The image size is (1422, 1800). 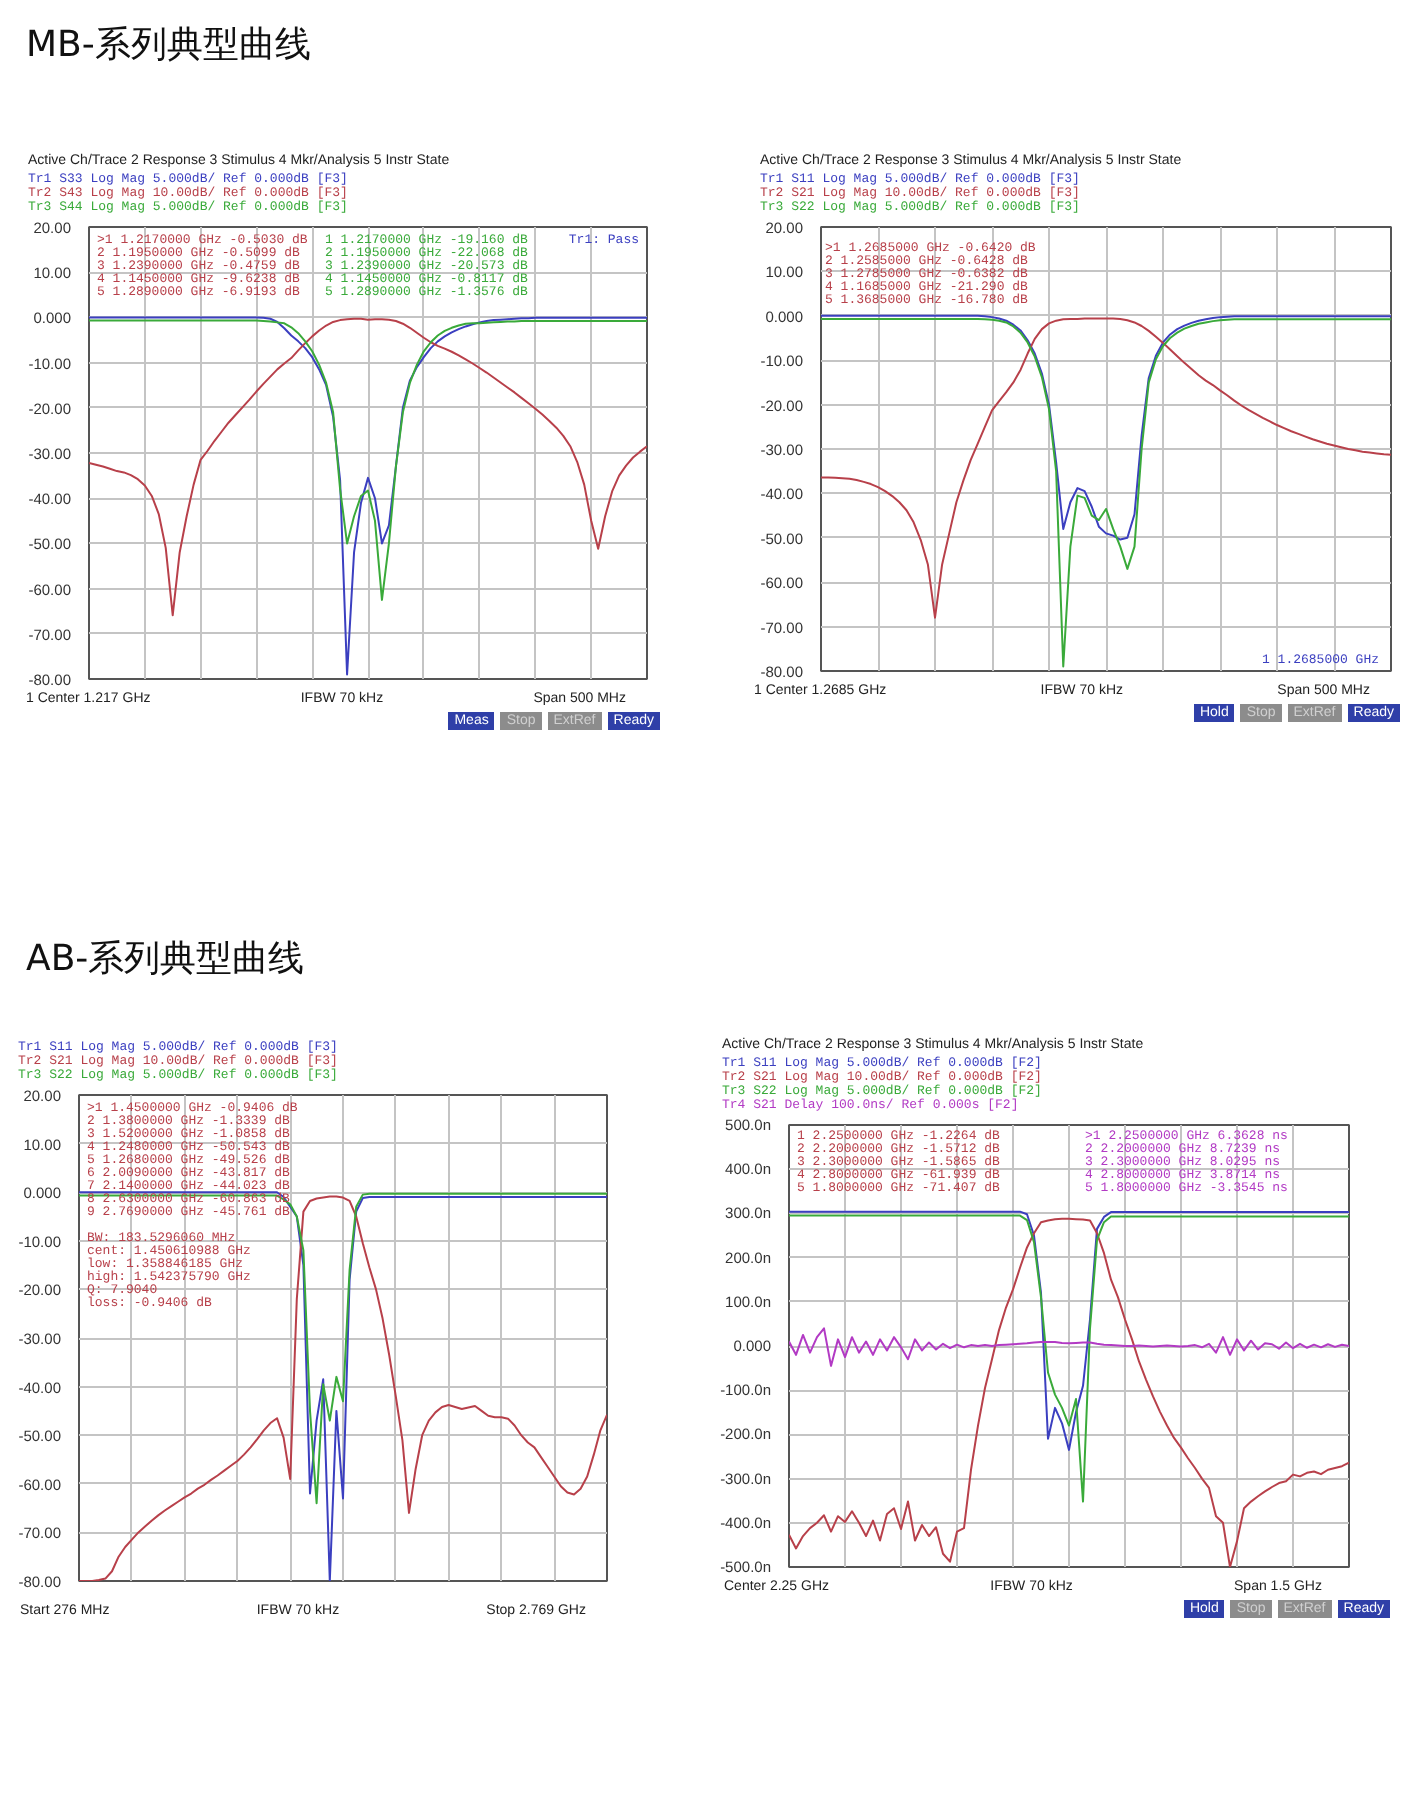 I want to click on chart-title: AB-系列典型曲线, so click(x=165, y=960).